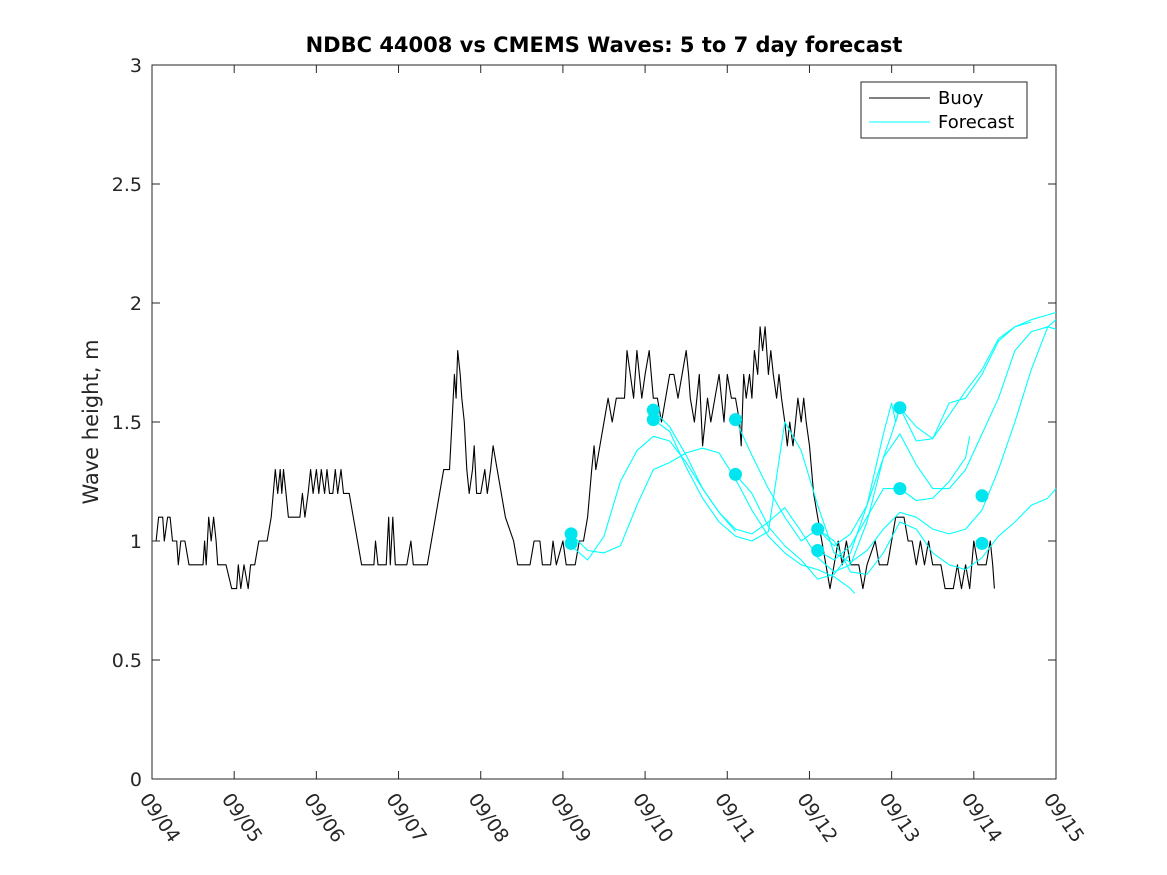  I want to click on legend-buoy-label: Buoy, so click(961, 98).